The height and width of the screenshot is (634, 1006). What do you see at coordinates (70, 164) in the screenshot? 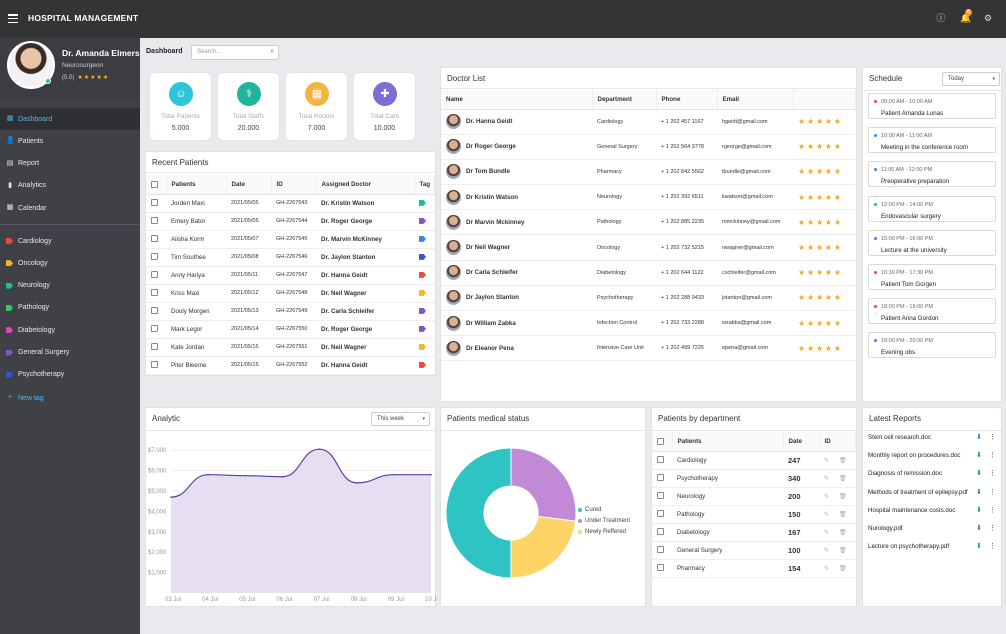
I see `sidebar-item-report: ▤ Report` at bounding box center [70, 164].